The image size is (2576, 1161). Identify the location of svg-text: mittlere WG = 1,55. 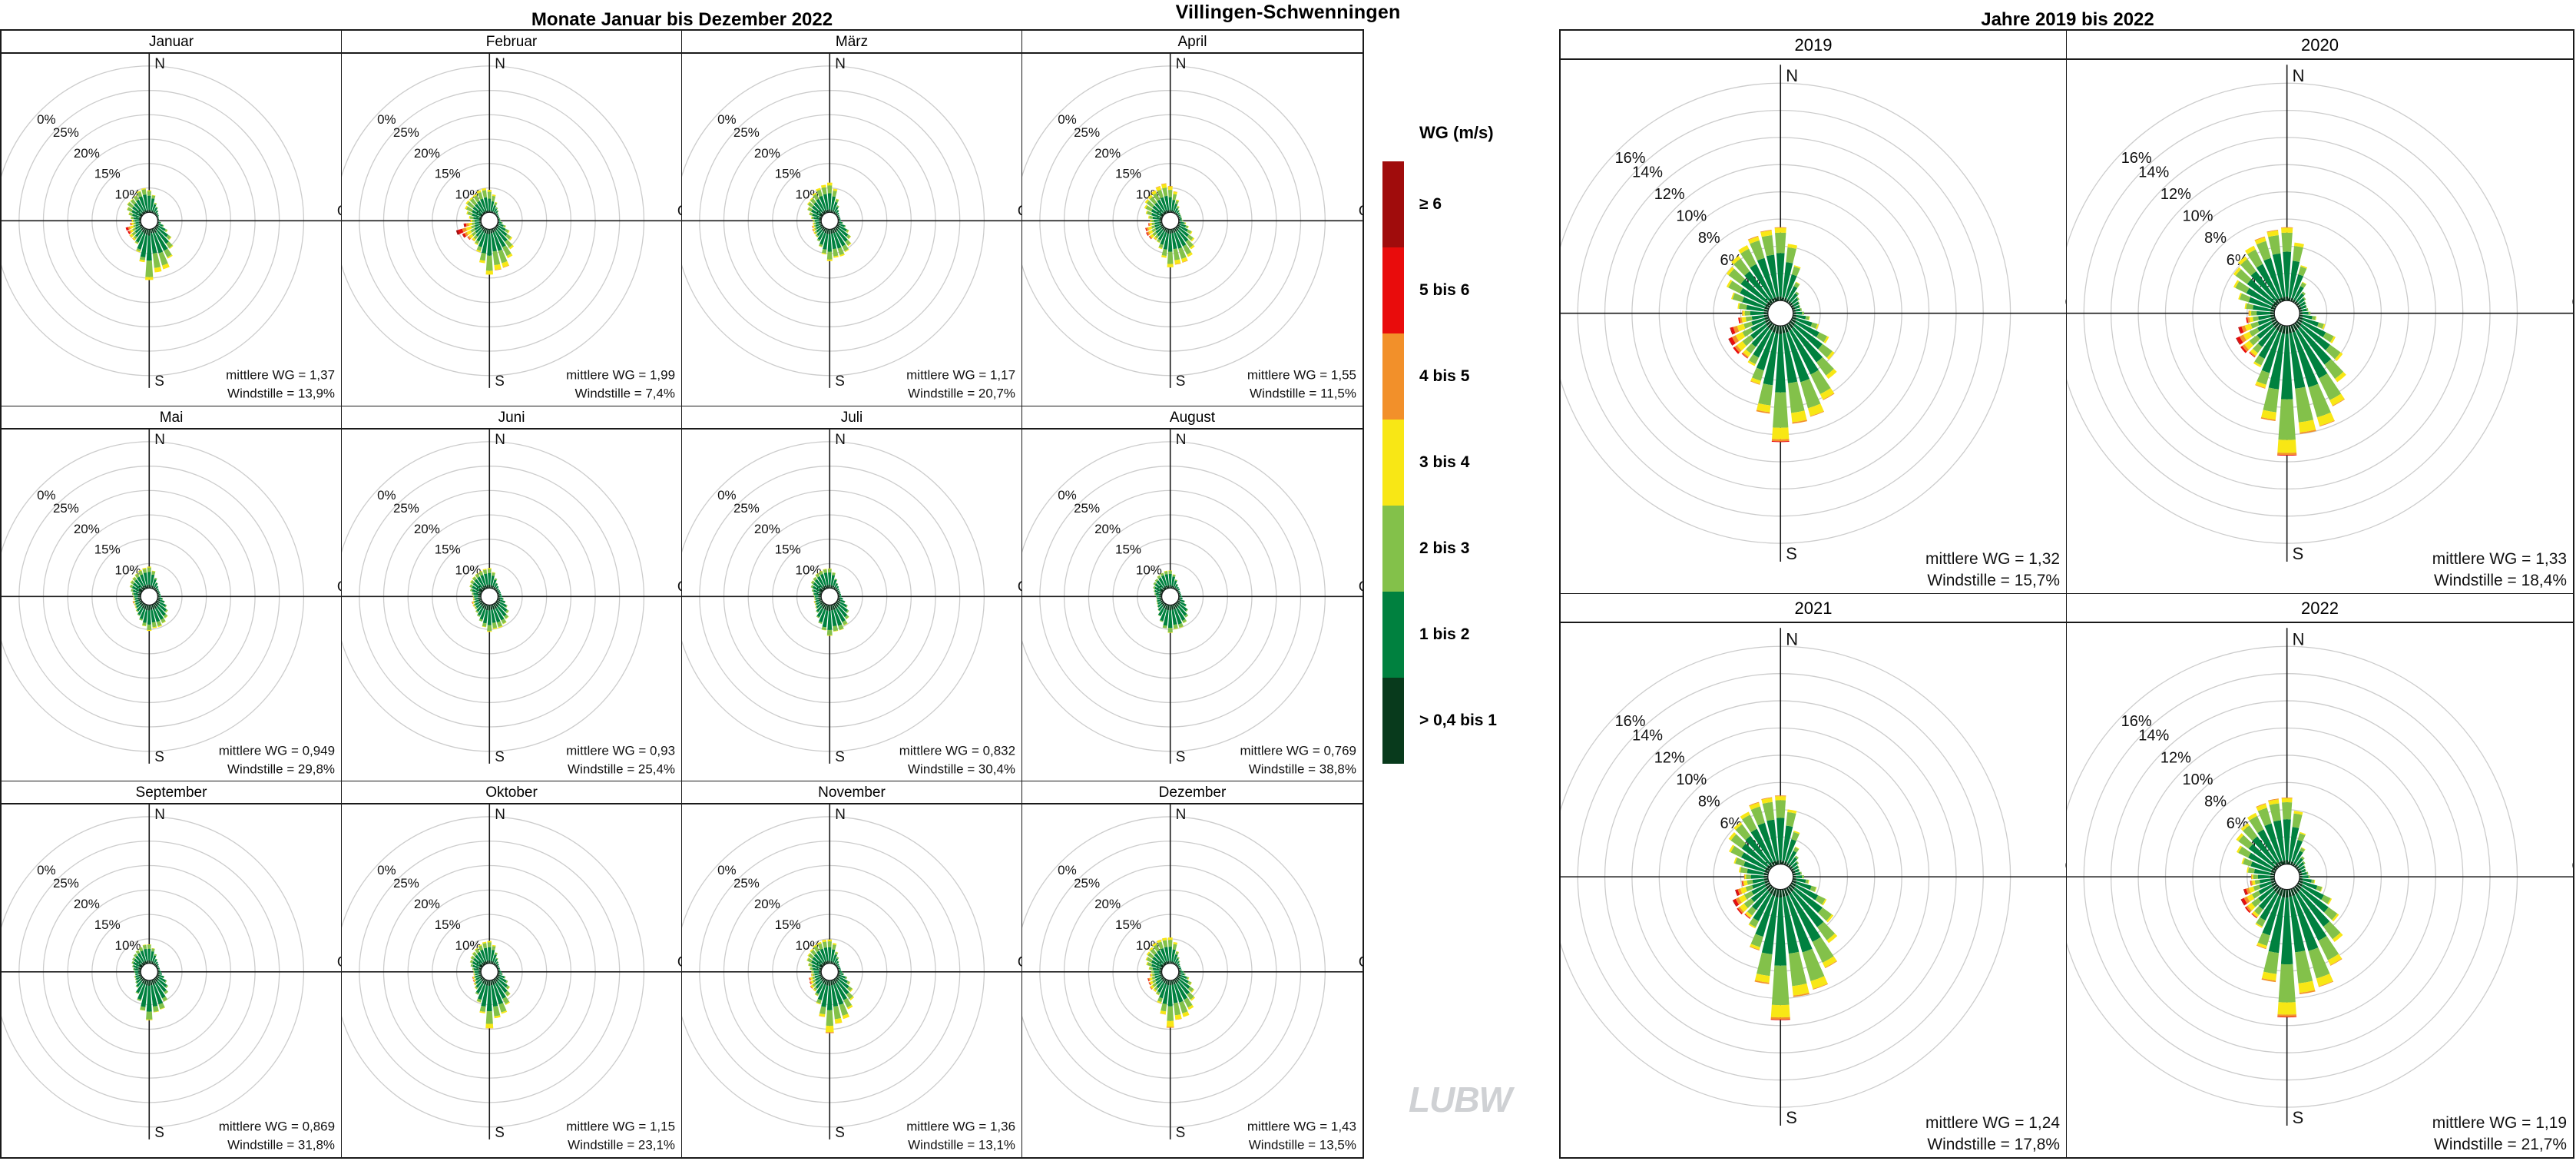
(1301, 375).